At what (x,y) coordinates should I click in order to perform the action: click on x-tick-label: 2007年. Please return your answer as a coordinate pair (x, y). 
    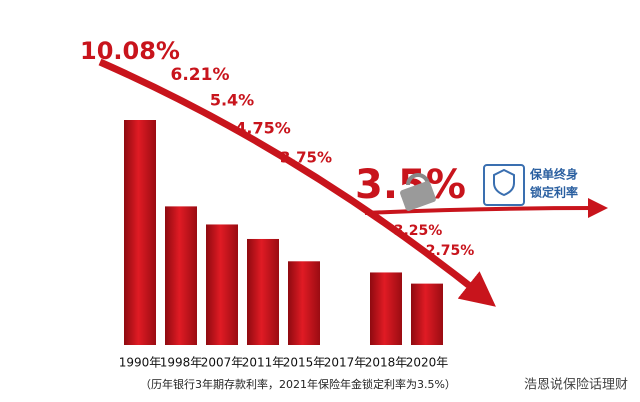
    Looking at the image, I should click on (222, 363).